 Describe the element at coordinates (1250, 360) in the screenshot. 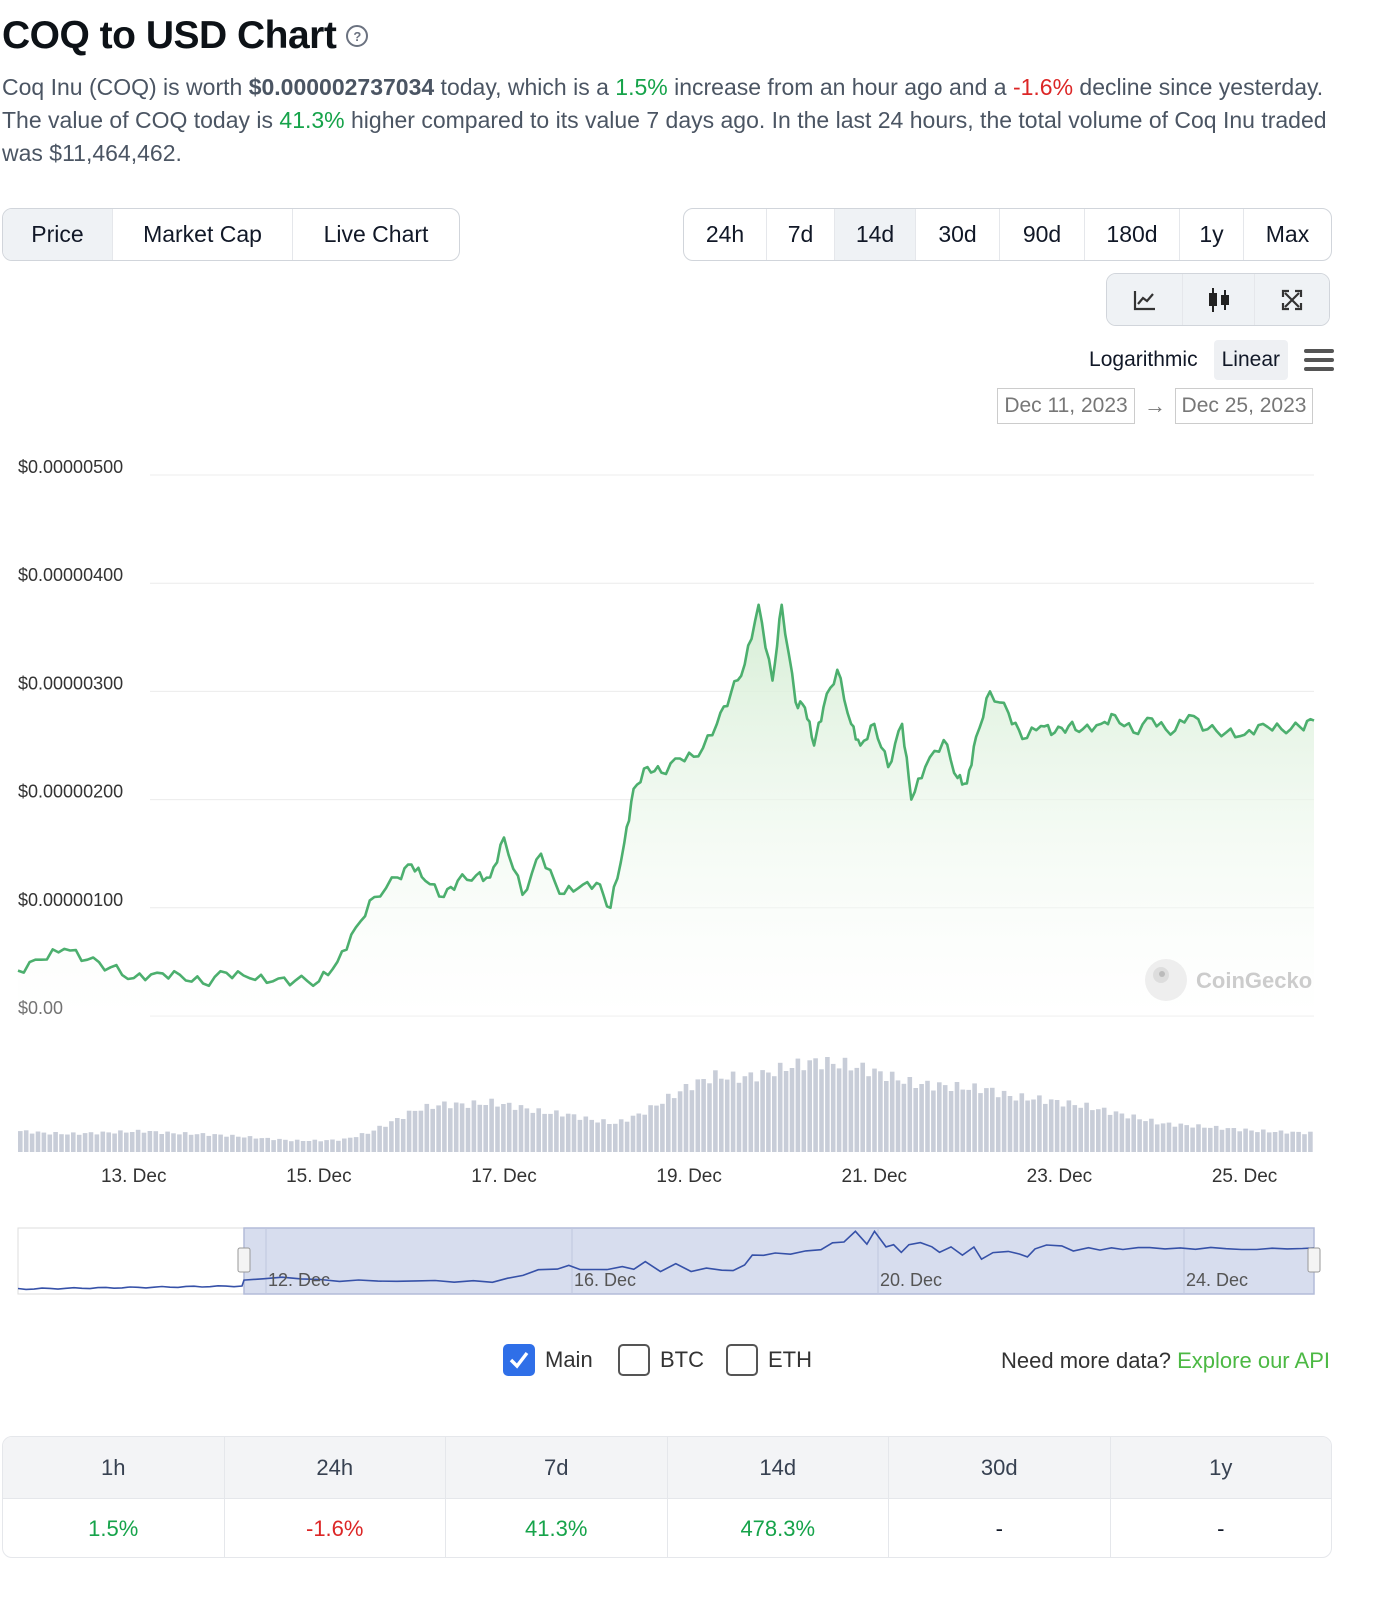

I see `scale-linear: Linear` at that location.